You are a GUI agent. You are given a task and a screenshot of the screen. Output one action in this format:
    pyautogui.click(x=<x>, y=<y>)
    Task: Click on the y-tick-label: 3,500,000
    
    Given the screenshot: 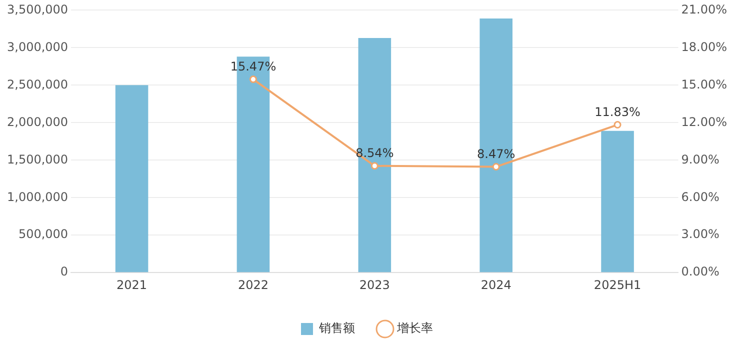 What is the action you would take?
    pyautogui.click(x=37, y=9)
    